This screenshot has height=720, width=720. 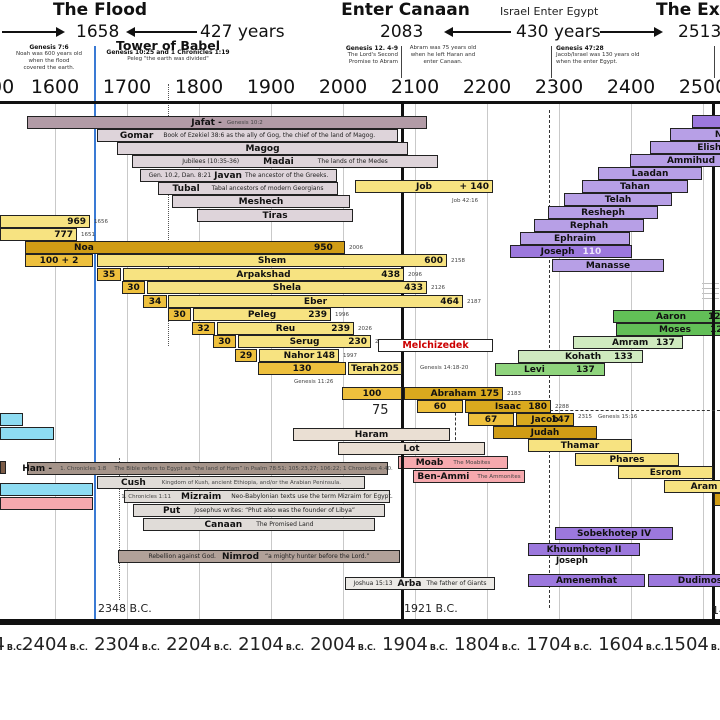 I want to click on bar-dudimose-text: Dudimose, so click(x=698, y=580).